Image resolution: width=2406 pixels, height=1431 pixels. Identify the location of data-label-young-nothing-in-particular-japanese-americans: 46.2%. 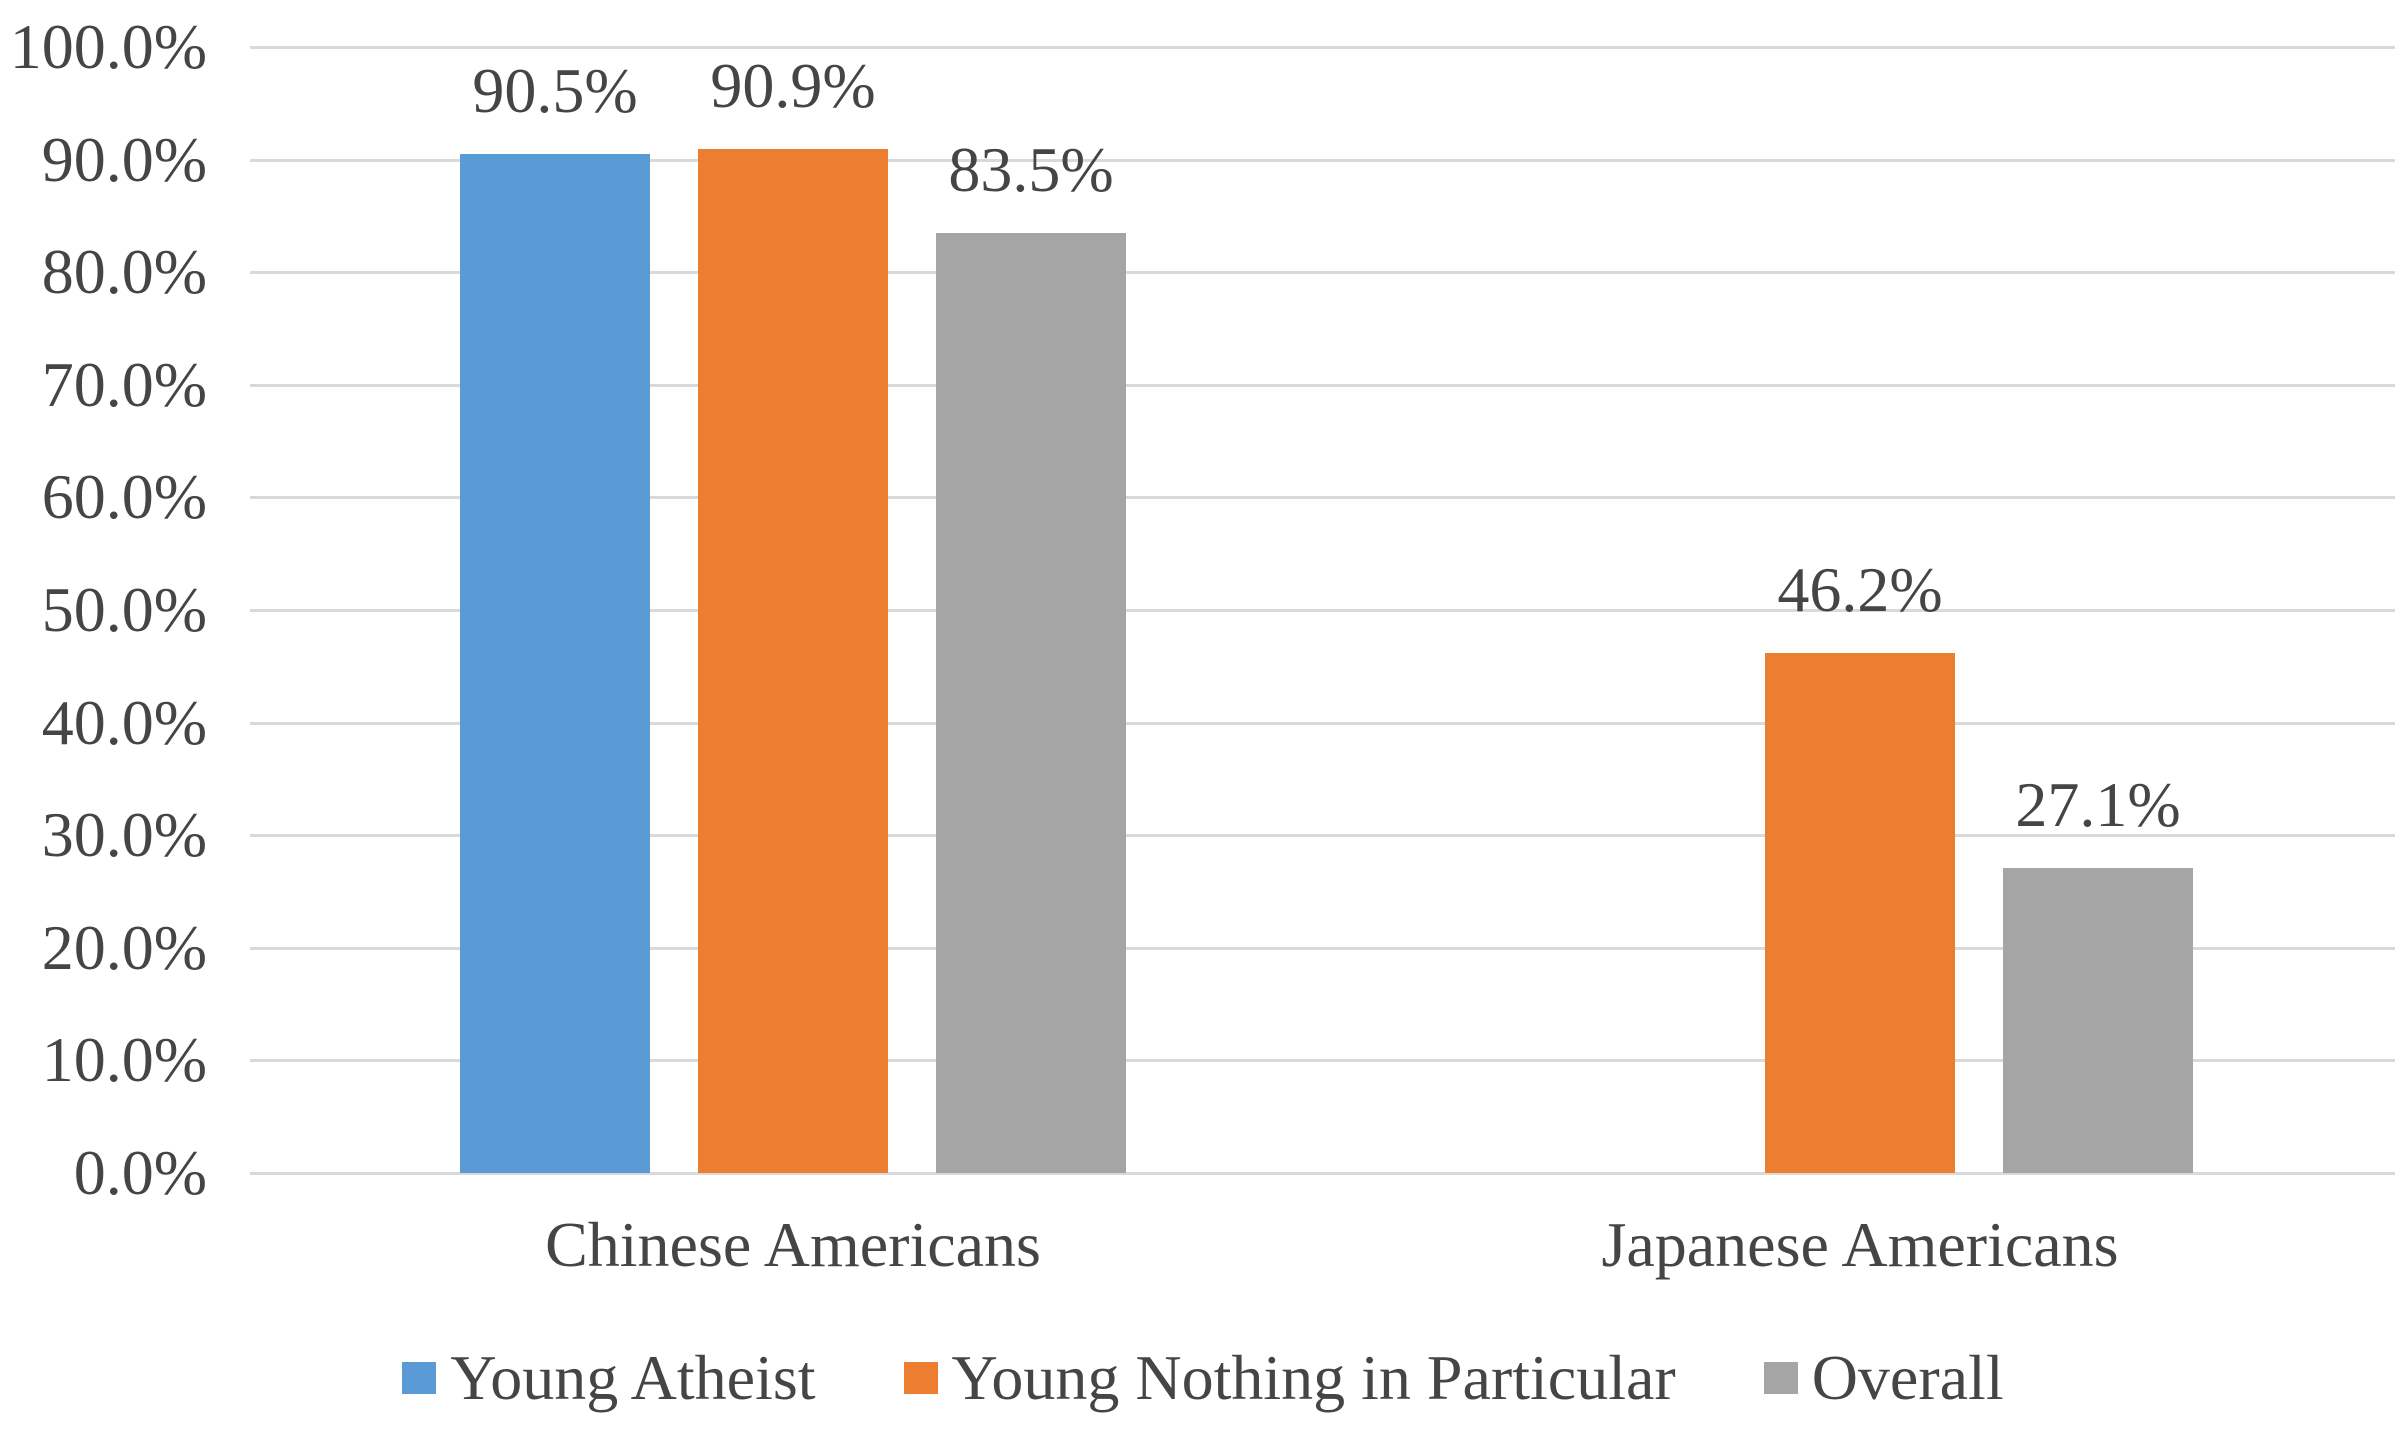
(1860, 589).